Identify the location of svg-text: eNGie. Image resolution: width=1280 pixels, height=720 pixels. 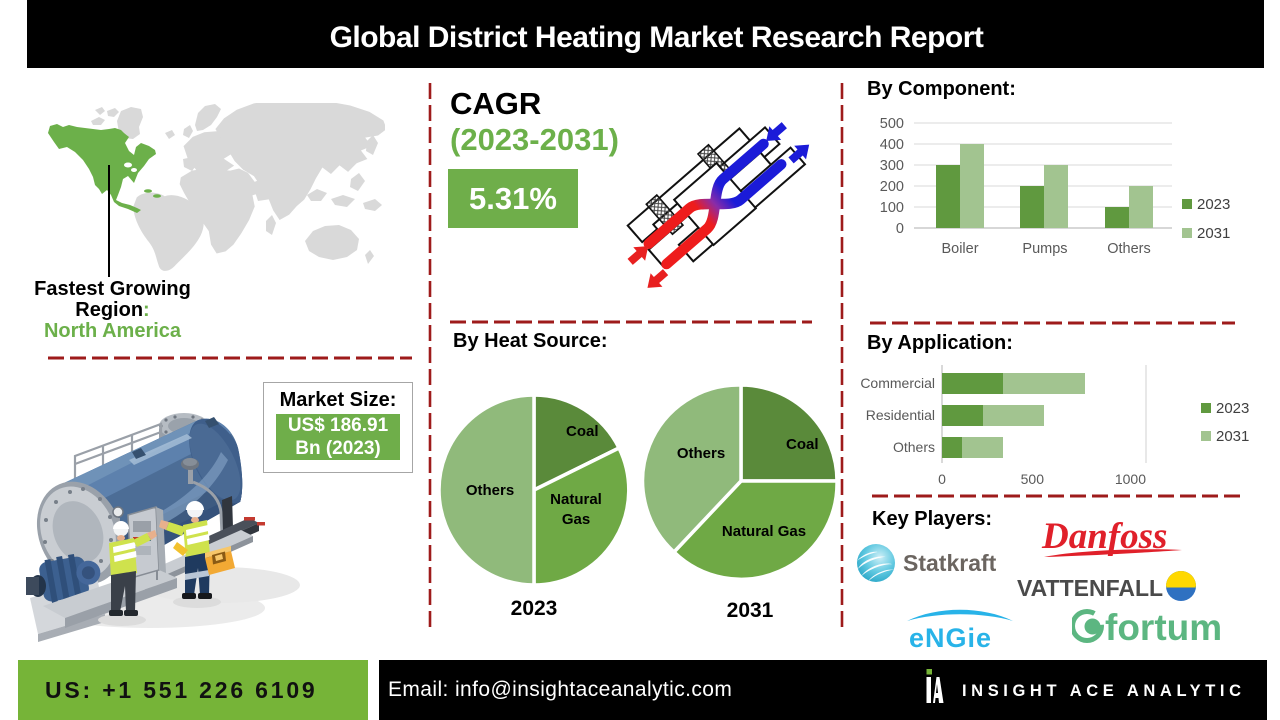
(950, 637).